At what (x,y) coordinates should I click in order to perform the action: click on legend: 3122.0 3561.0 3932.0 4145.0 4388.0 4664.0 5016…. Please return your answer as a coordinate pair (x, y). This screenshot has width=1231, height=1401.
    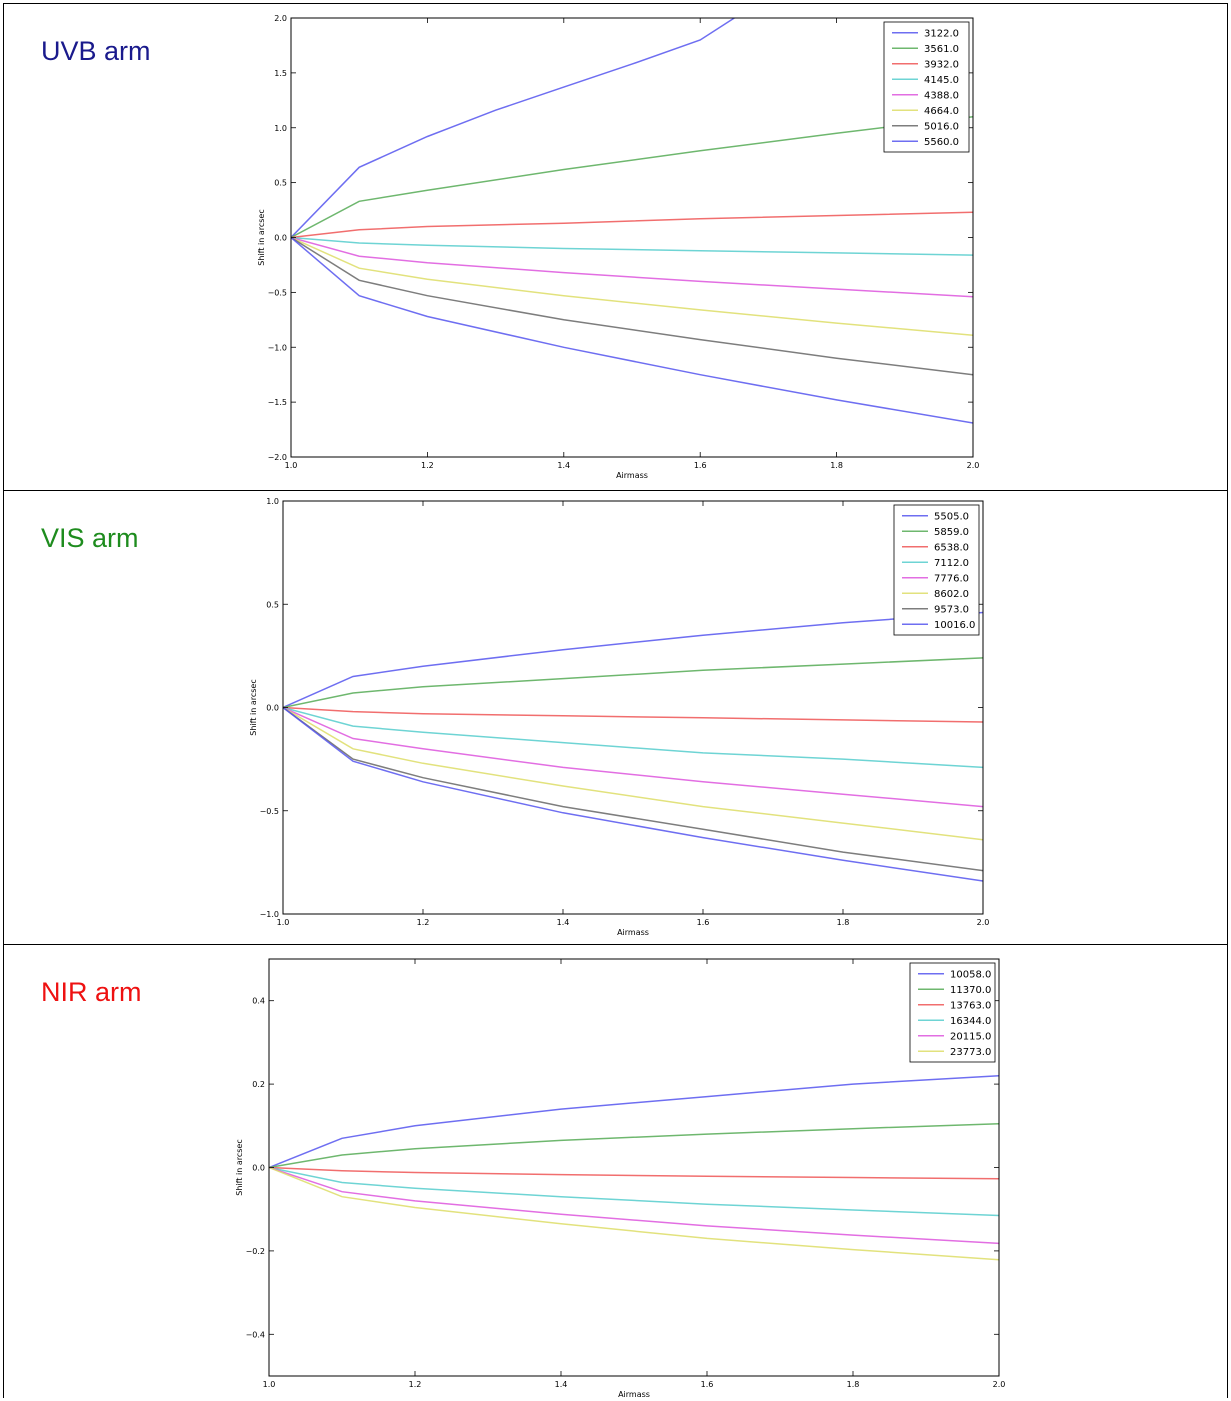
    Looking at the image, I should click on (926, 87).